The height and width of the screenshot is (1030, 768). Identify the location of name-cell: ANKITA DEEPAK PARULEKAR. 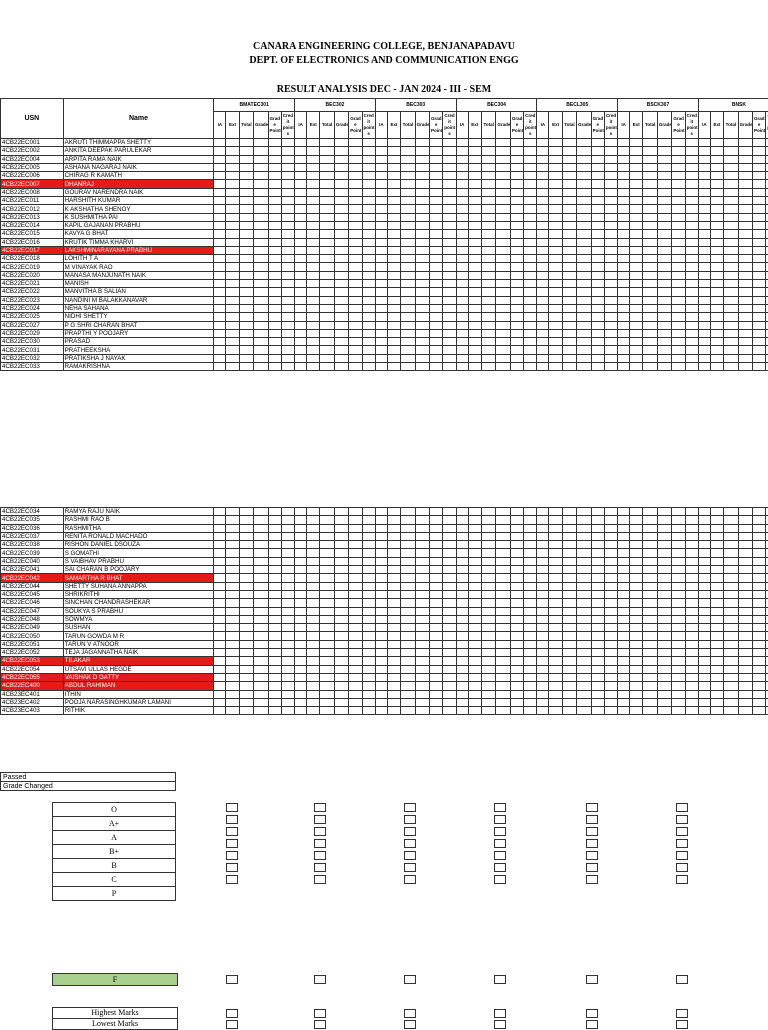
(138, 151).